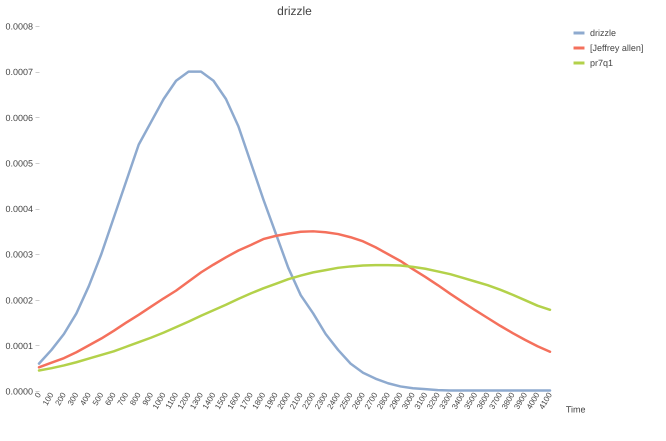  I want to click on y-tick-label: 0.0003, so click(20, 255).